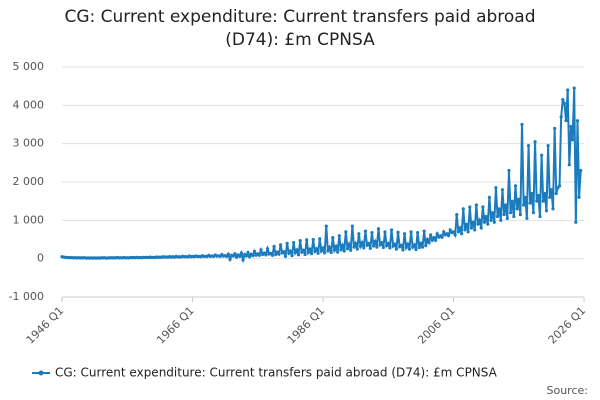  What do you see at coordinates (29, 104) in the screenshot?
I see `y-tick-label: 4 000` at bounding box center [29, 104].